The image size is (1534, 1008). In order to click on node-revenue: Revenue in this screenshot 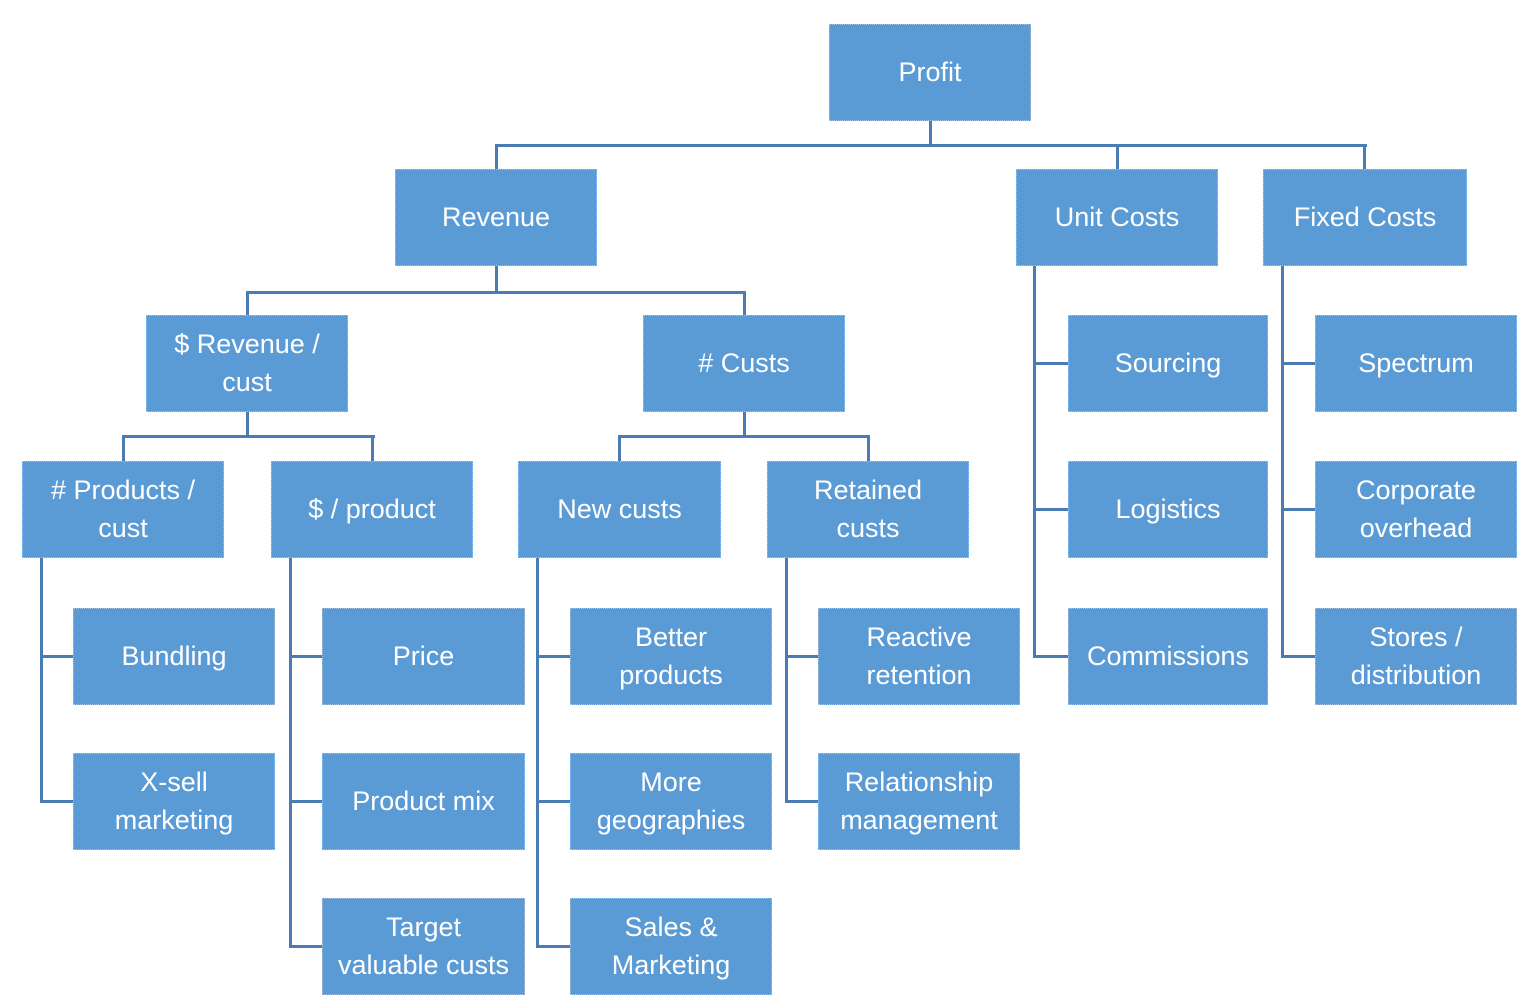, I will do `click(496, 217)`.